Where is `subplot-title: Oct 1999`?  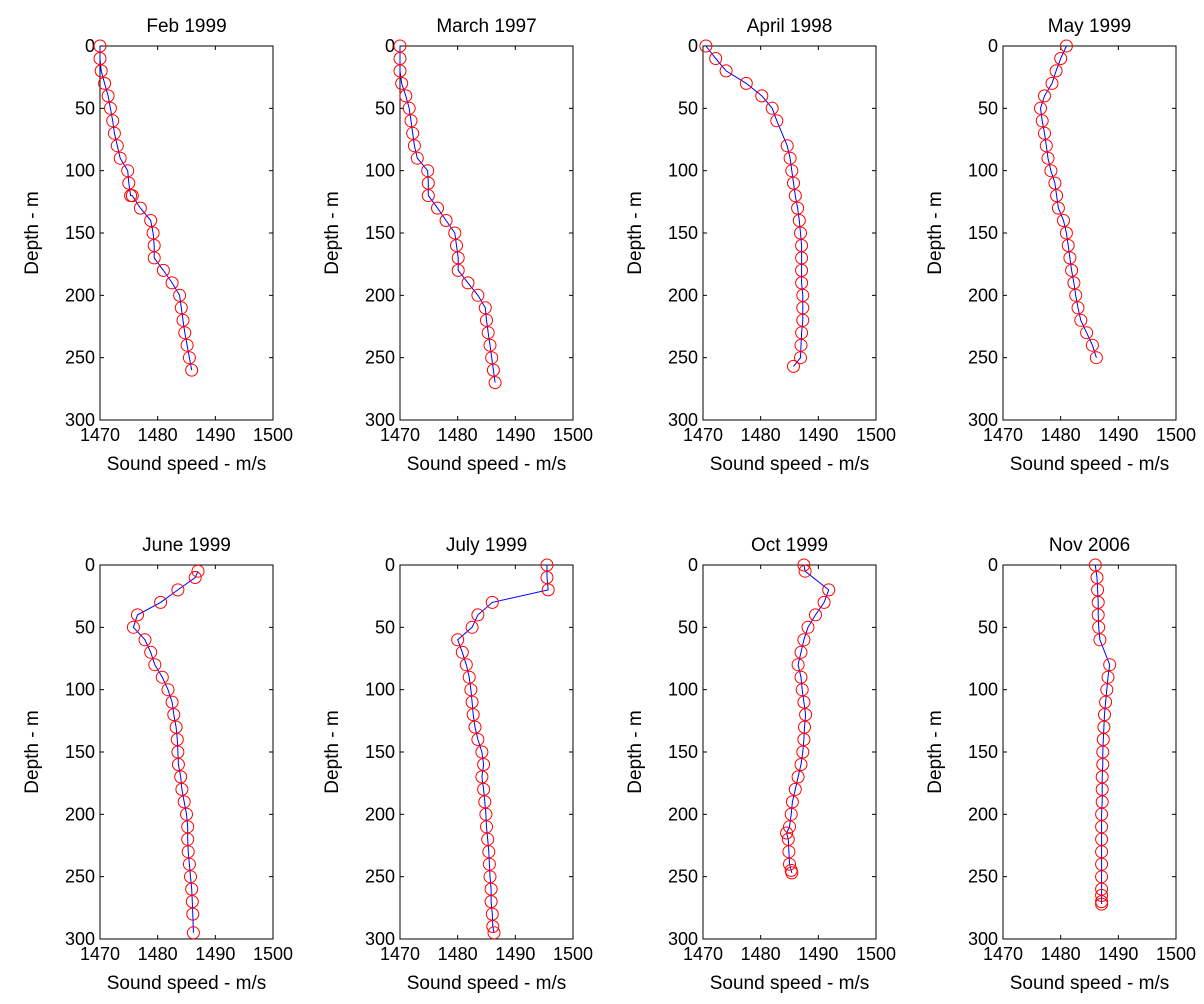
subplot-title: Oct 1999 is located at coordinates (789, 545).